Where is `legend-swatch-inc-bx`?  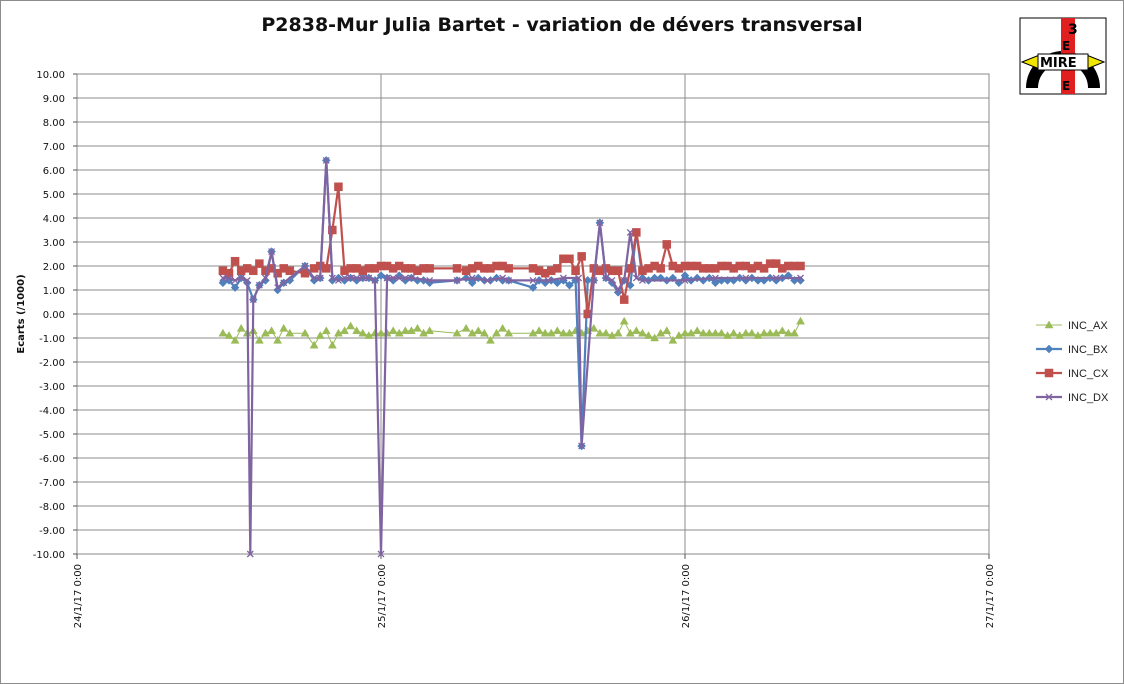 legend-swatch-inc-bx is located at coordinates (1049, 349).